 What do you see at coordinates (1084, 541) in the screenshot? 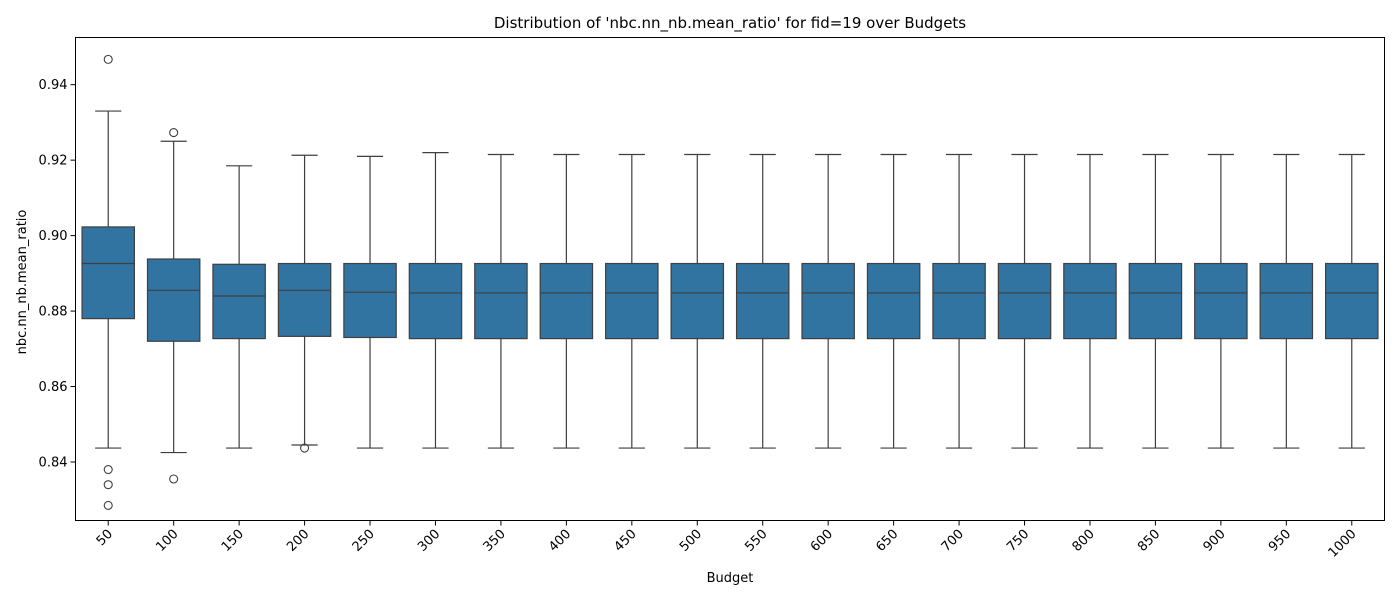
I see `x-tick-label: 800` at bounding box center [1084, 541].